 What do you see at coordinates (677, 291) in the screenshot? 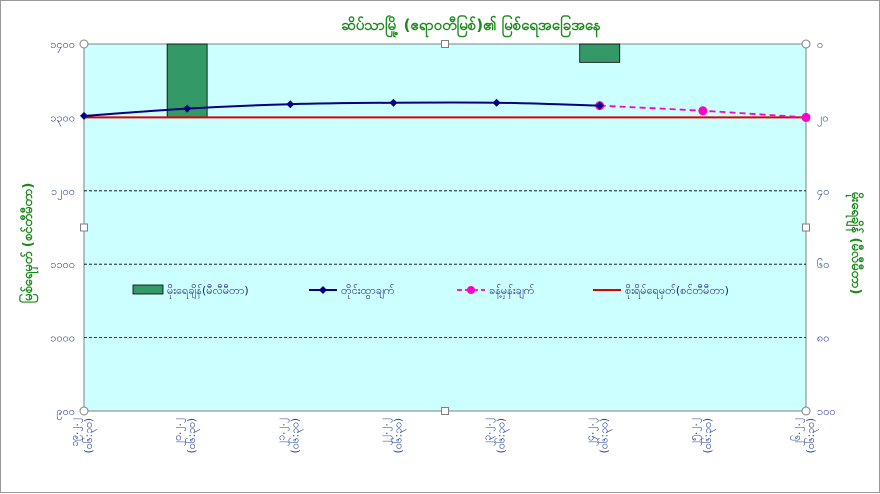
I see `legend-label-danger: စိုးရိမ်ရေမှတ်(စင်တီမီတာ)` at bounding box center [677, 291].